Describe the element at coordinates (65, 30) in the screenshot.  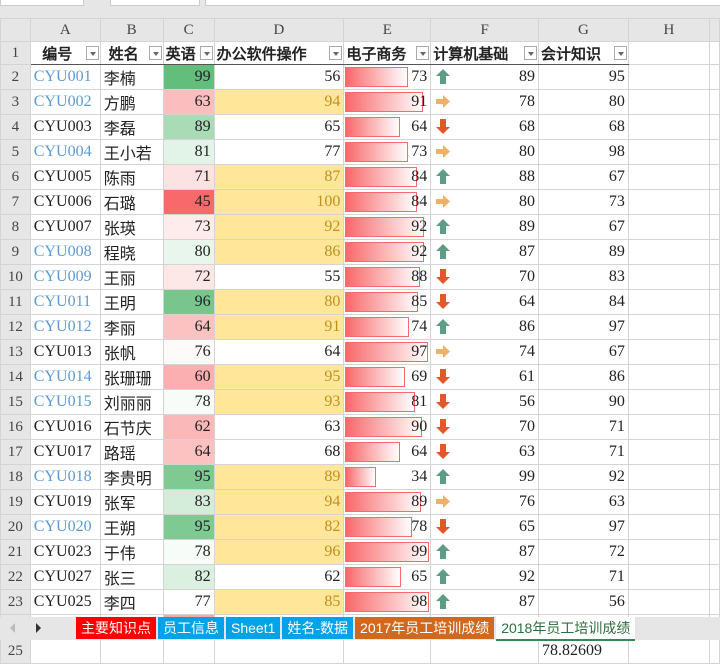
I see `column-header: A` at that location.